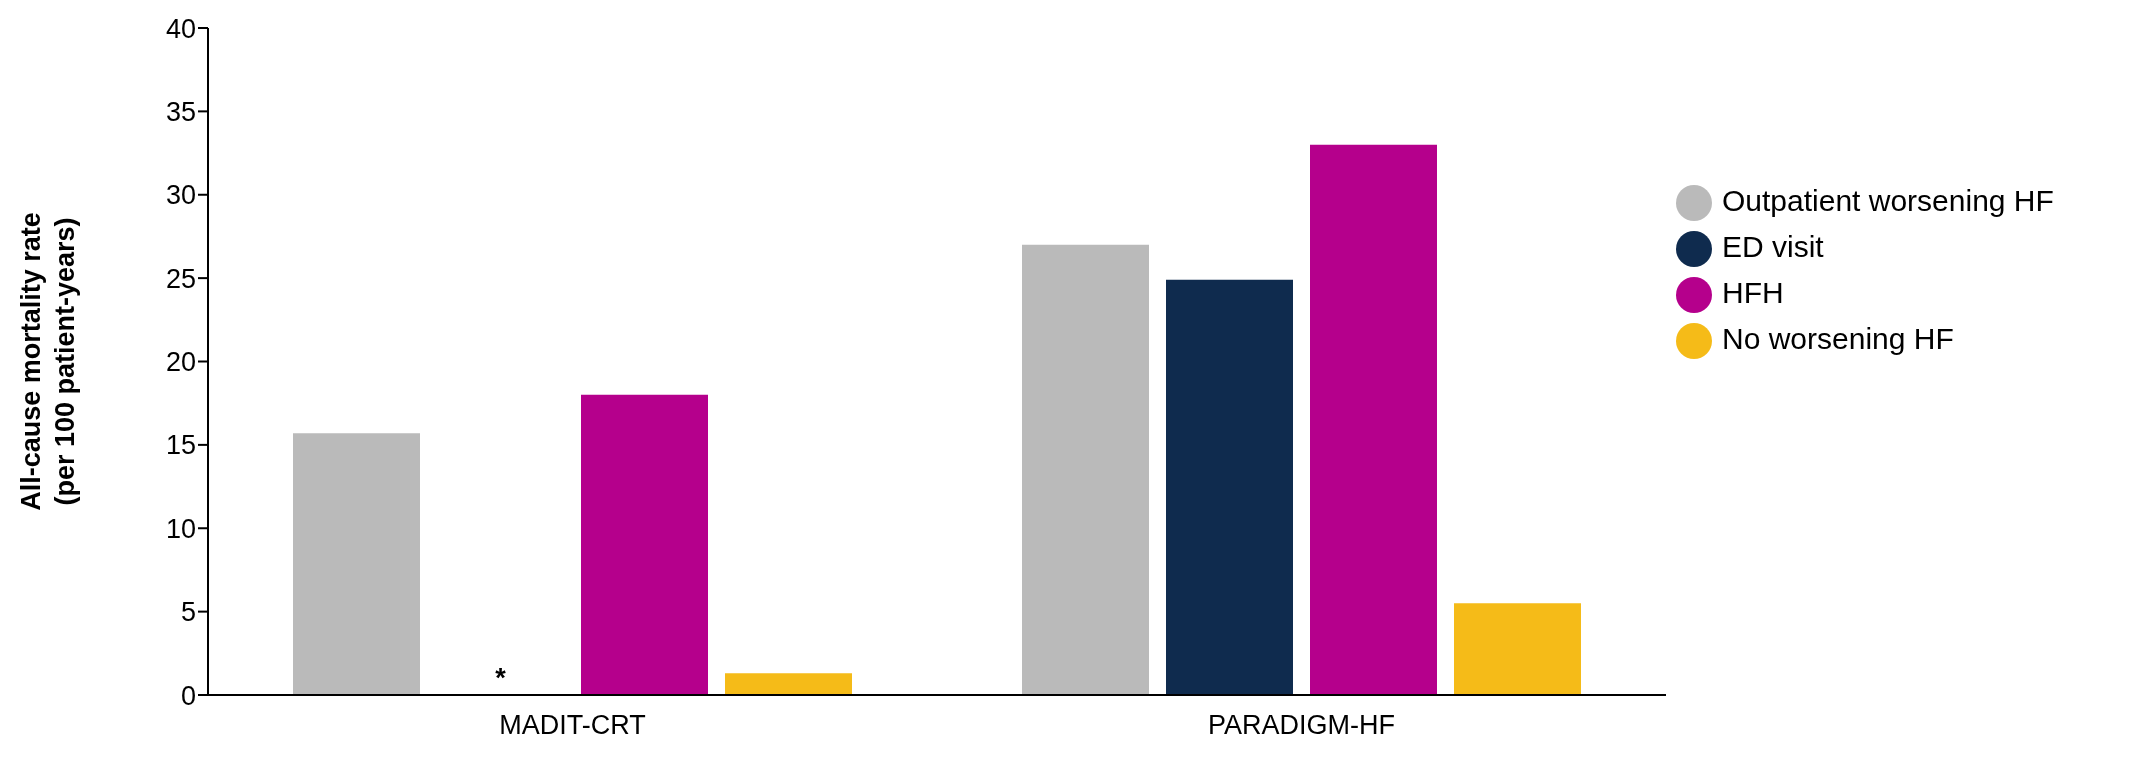 The image size is (2154, 773). What do you see at coordinates (1753, 292) in the screenshot?
I see `legend-label: HFH` at bounding box center [1753, 292].